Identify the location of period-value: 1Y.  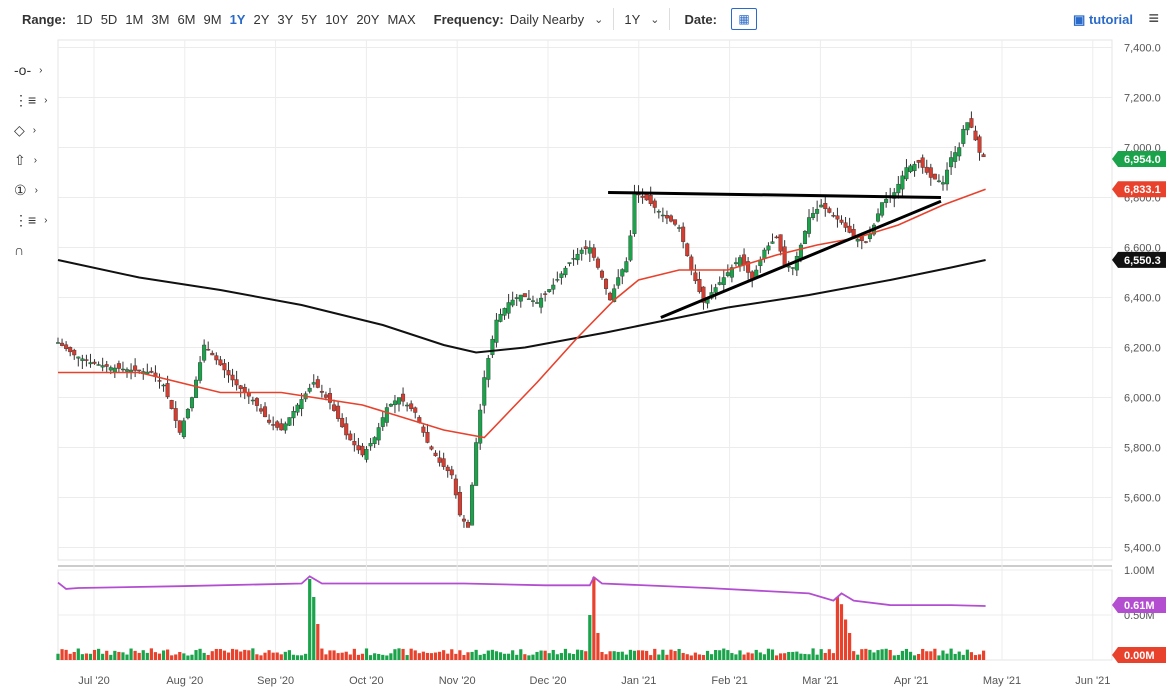
(632, 19).